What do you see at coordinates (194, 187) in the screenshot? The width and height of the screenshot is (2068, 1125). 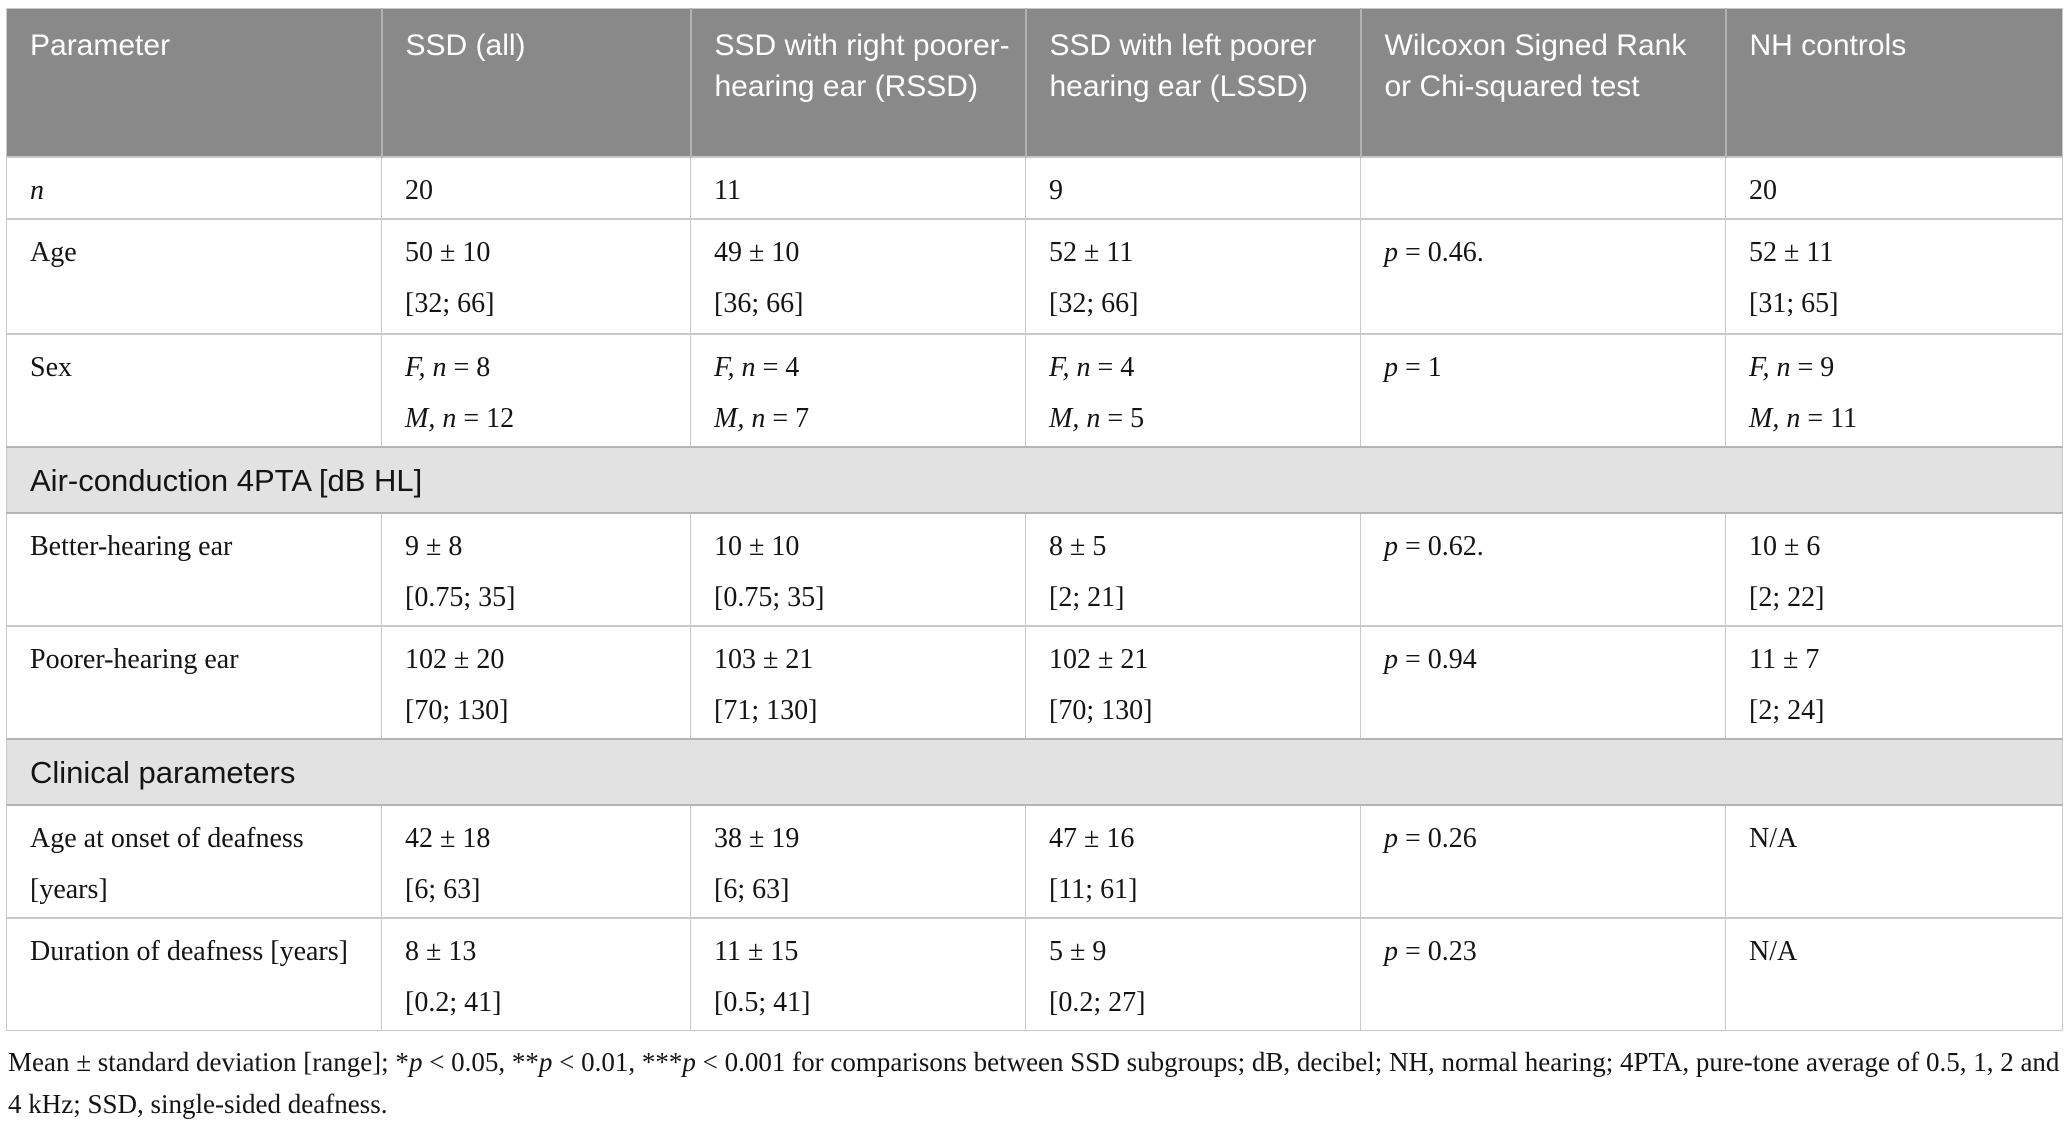 I see `row-label-cell: n` at bounding box center [194, 187].